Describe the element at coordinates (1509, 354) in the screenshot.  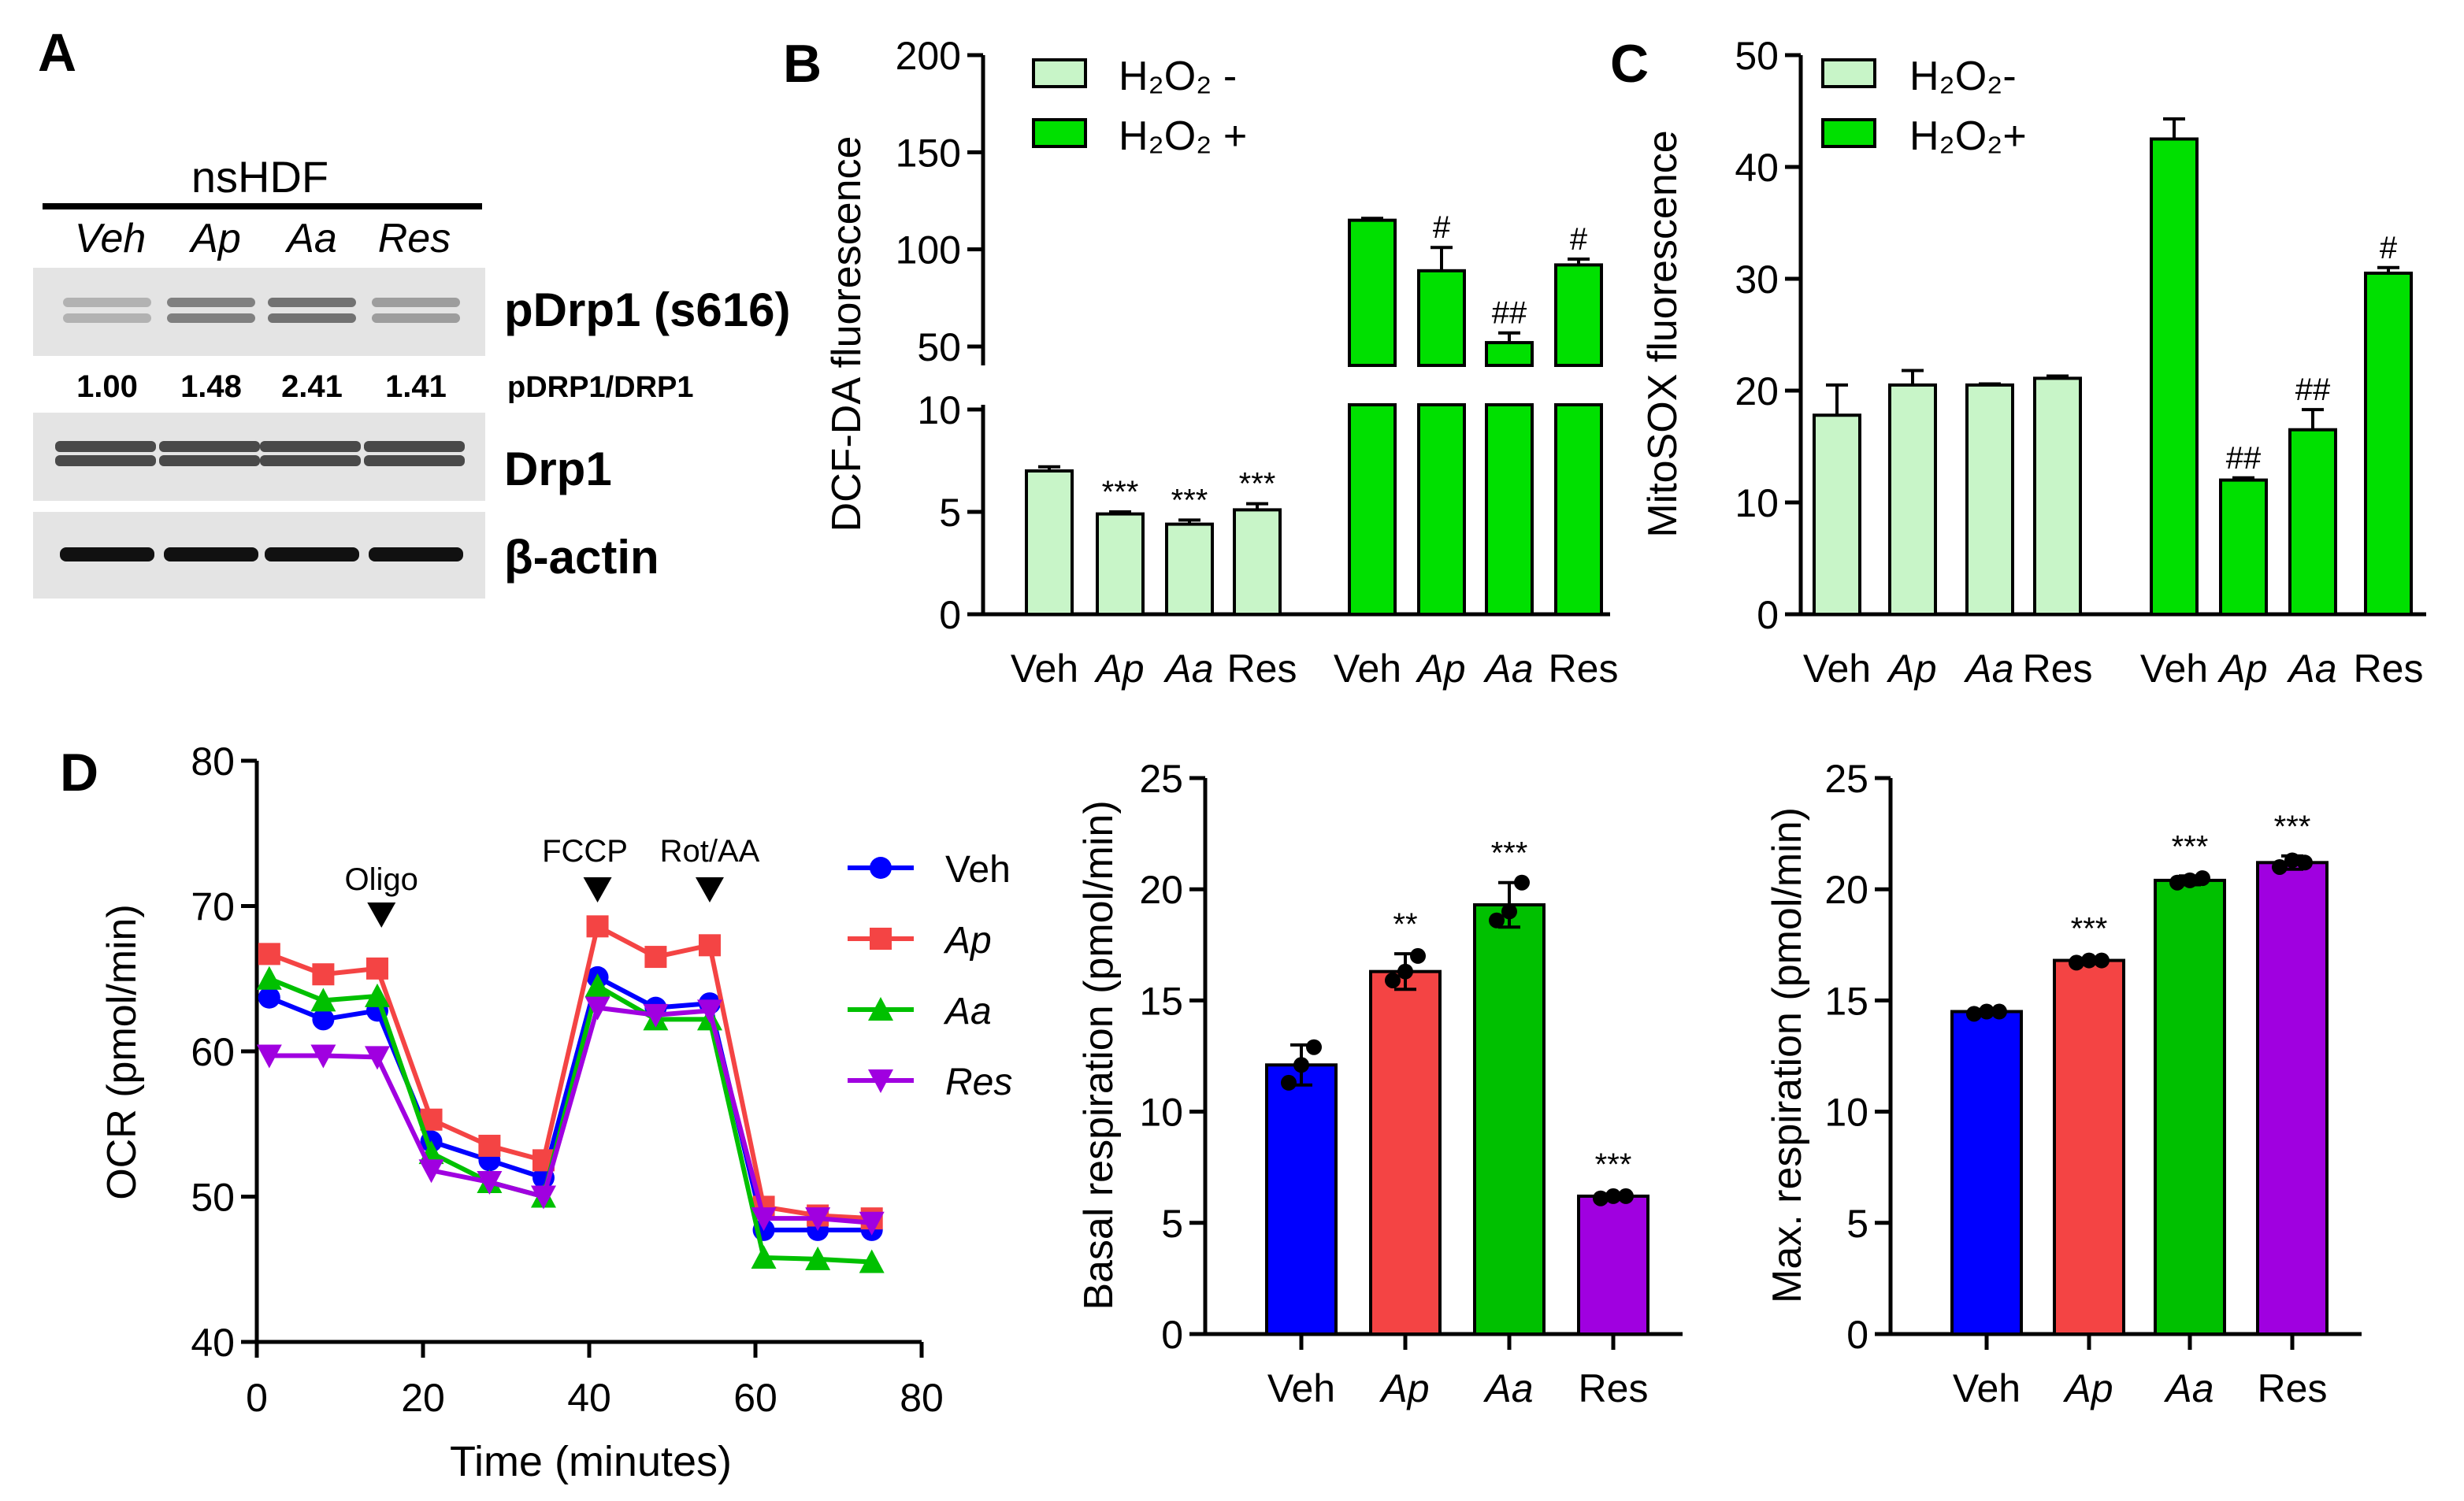
I see `bar-upper` at that location.